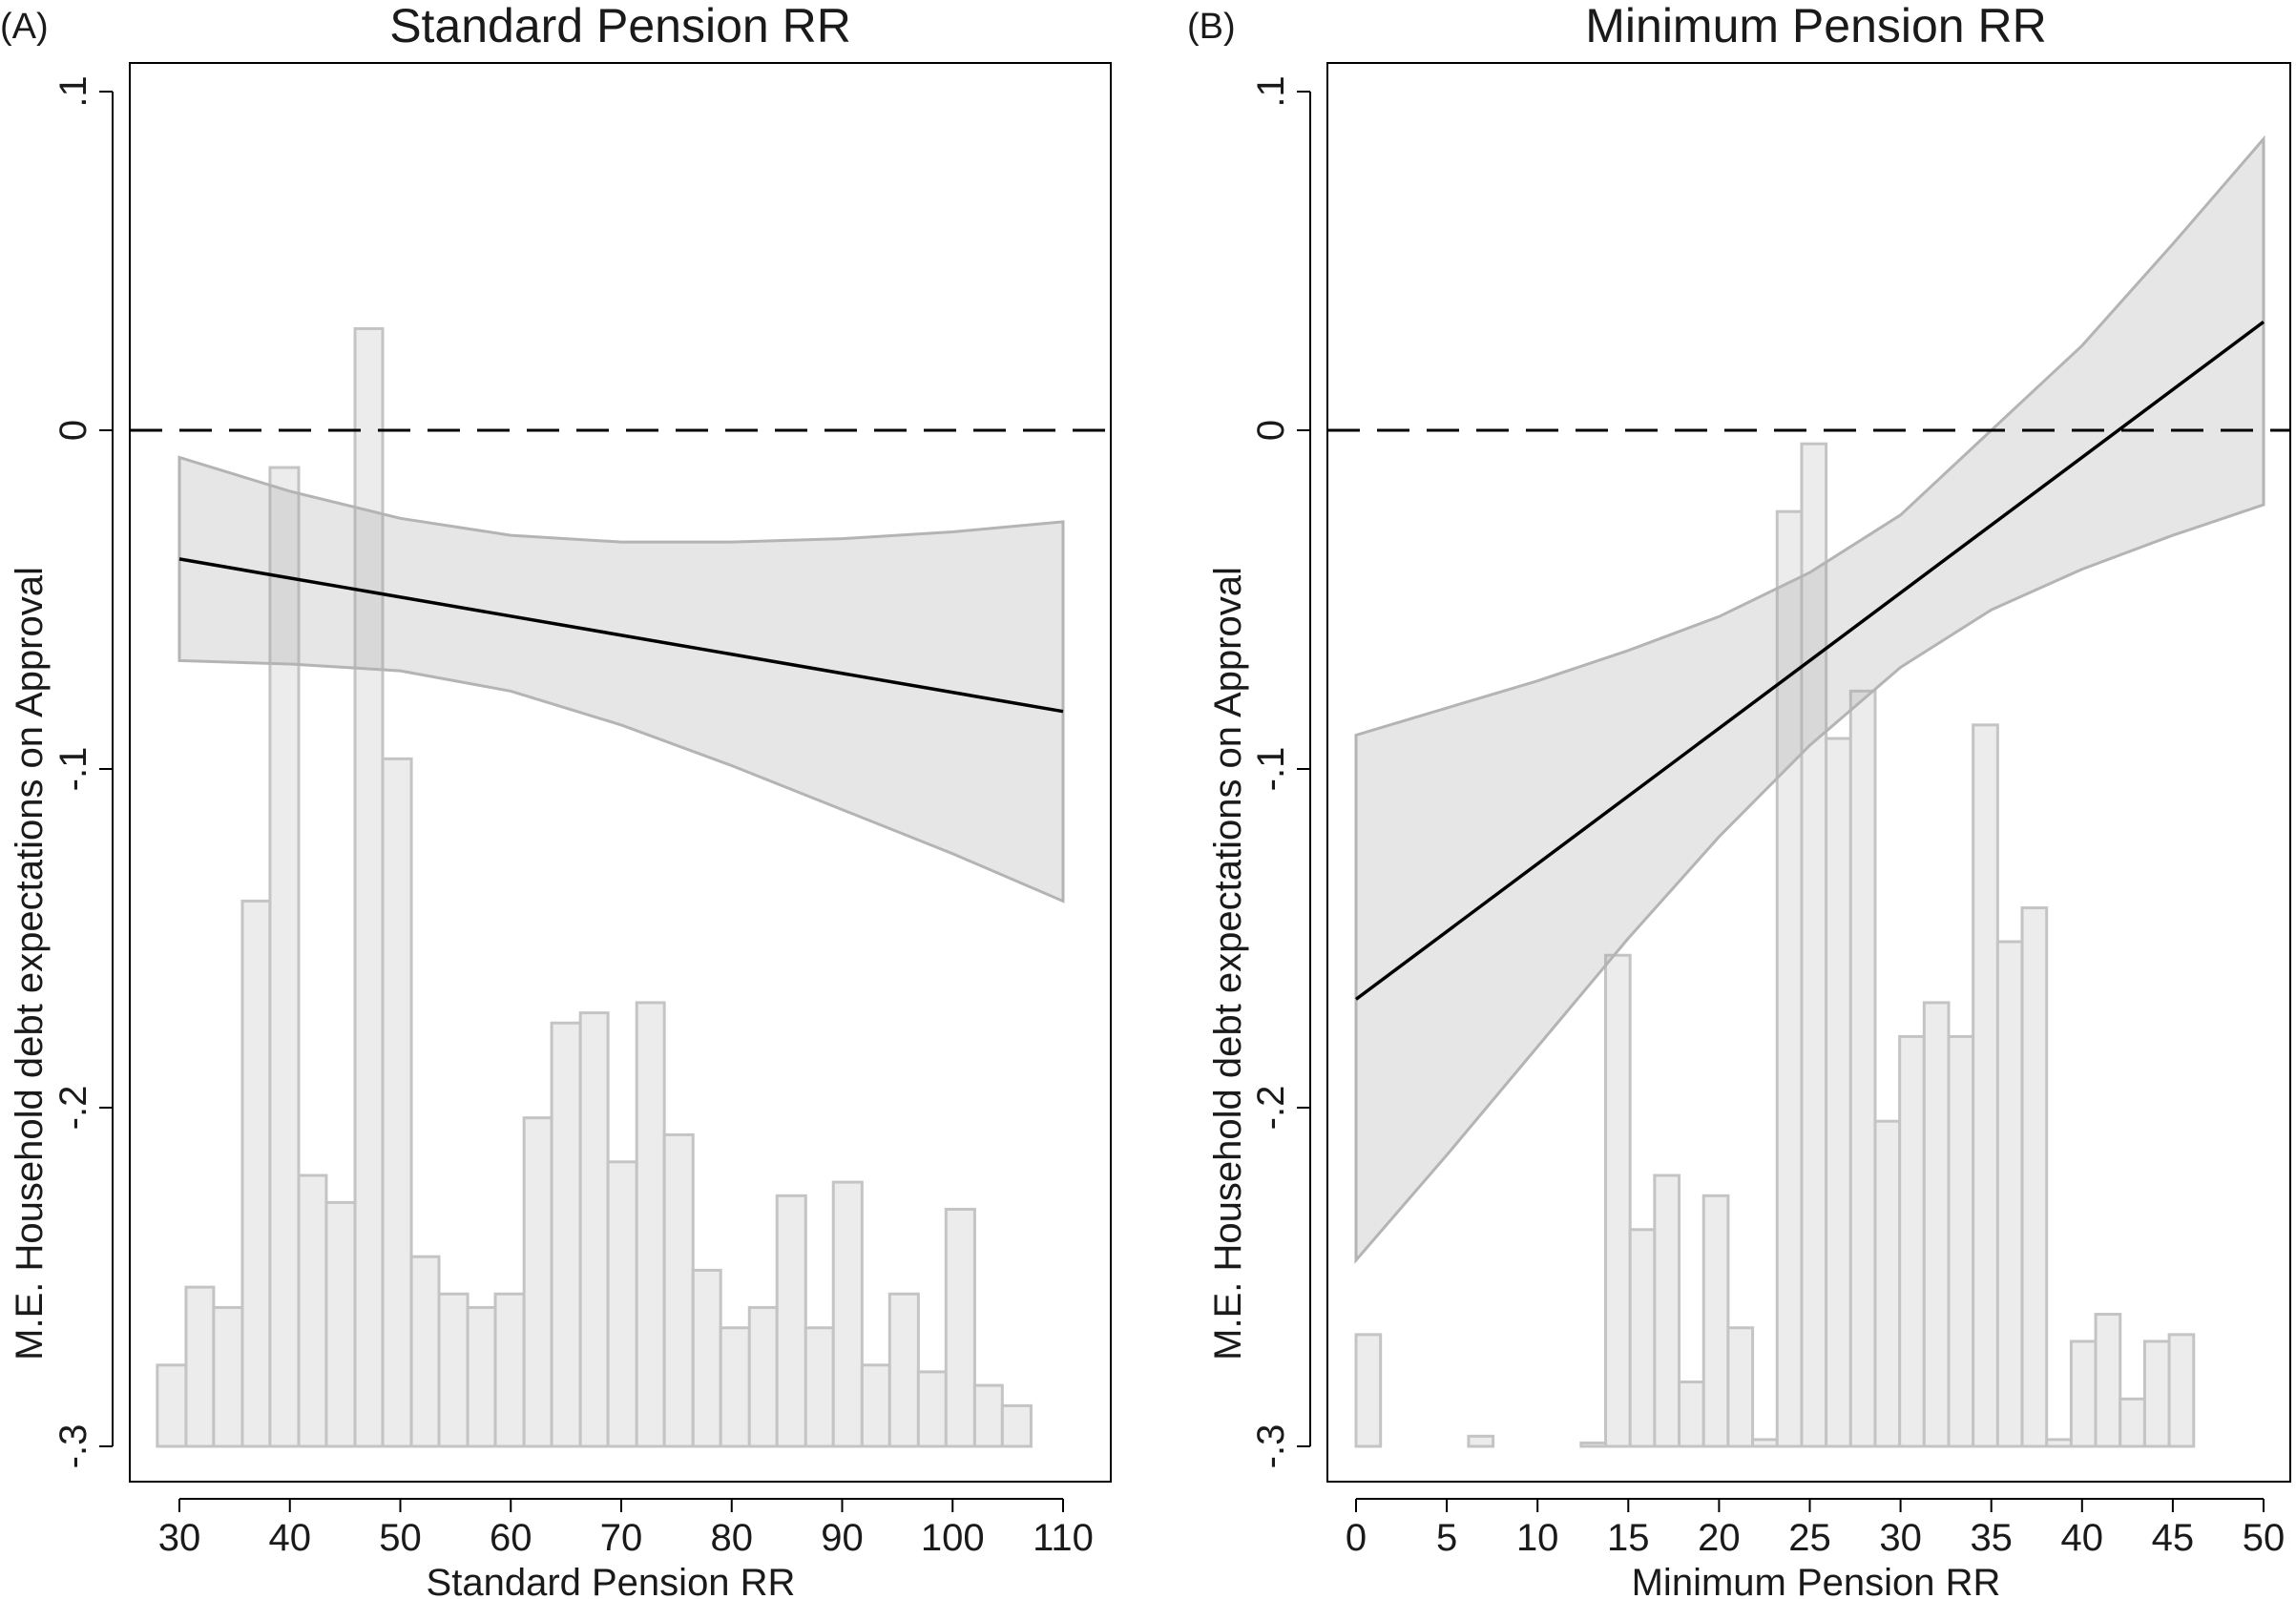 This screenshot has width=2296, height=1599. Describe the element at coordinates (2083, 1538) in the screenshot. I see `panel-b-x-tick-label-8: 40` at that location.